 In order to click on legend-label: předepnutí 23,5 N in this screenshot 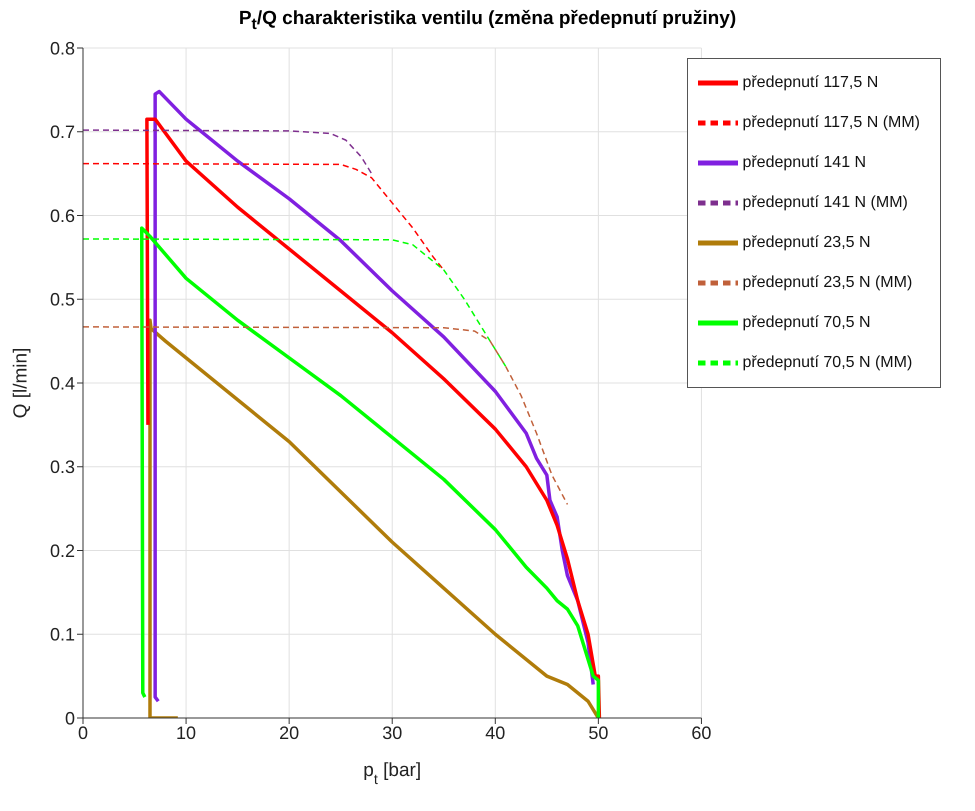, I will do `click(806, 243)`.